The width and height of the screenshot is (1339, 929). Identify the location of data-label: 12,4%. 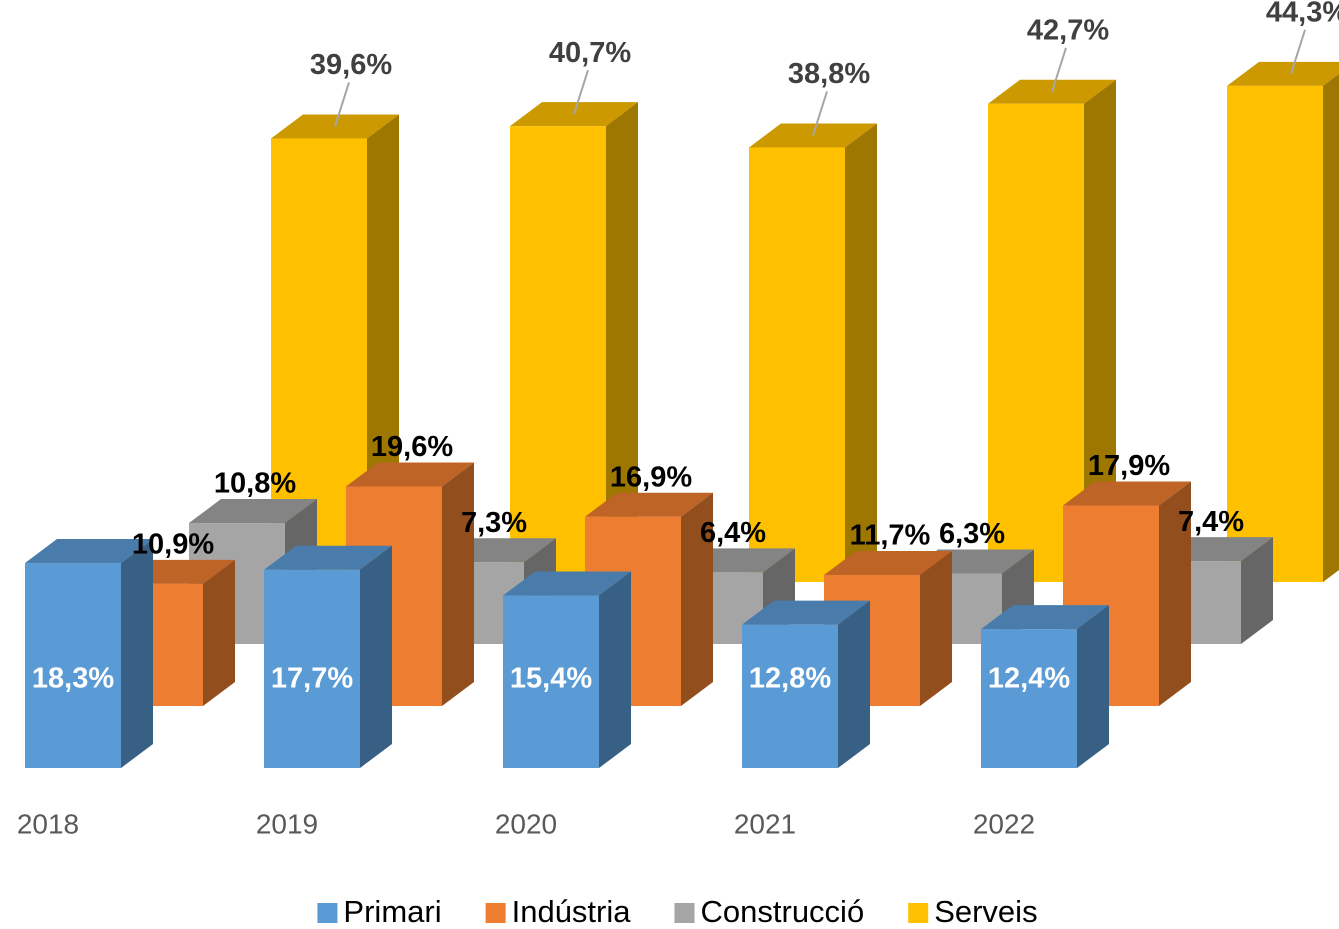
(1029, 679).